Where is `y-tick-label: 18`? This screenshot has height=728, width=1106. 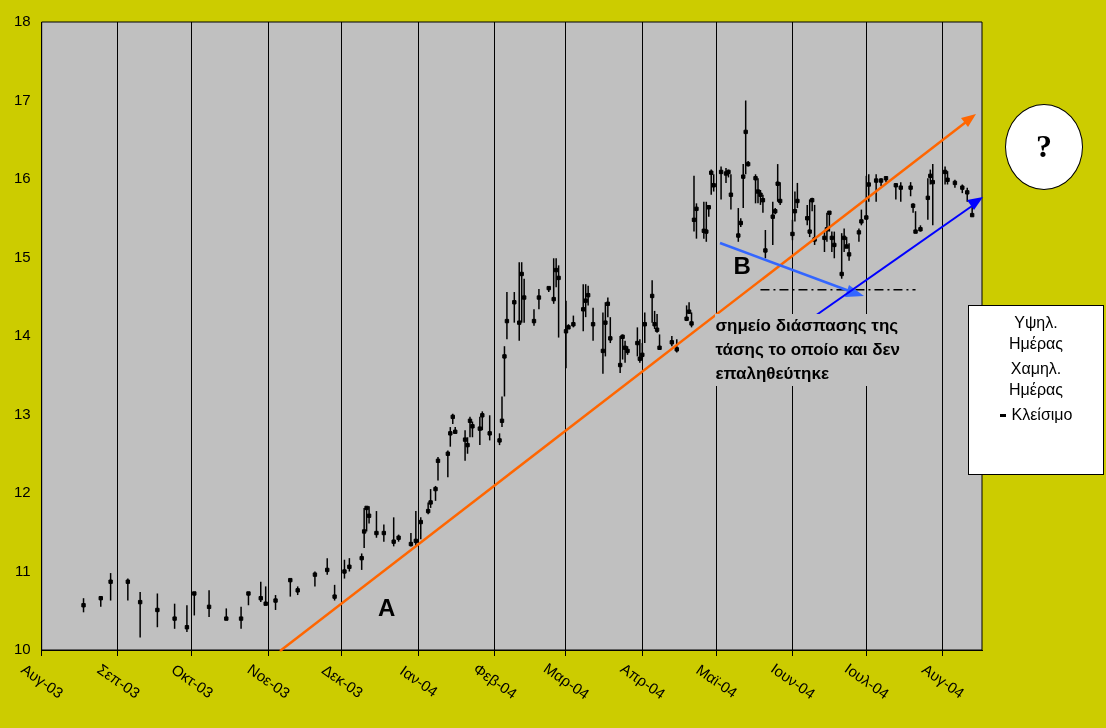
y-tick-label: 18 is located at coordinates (22, 21).